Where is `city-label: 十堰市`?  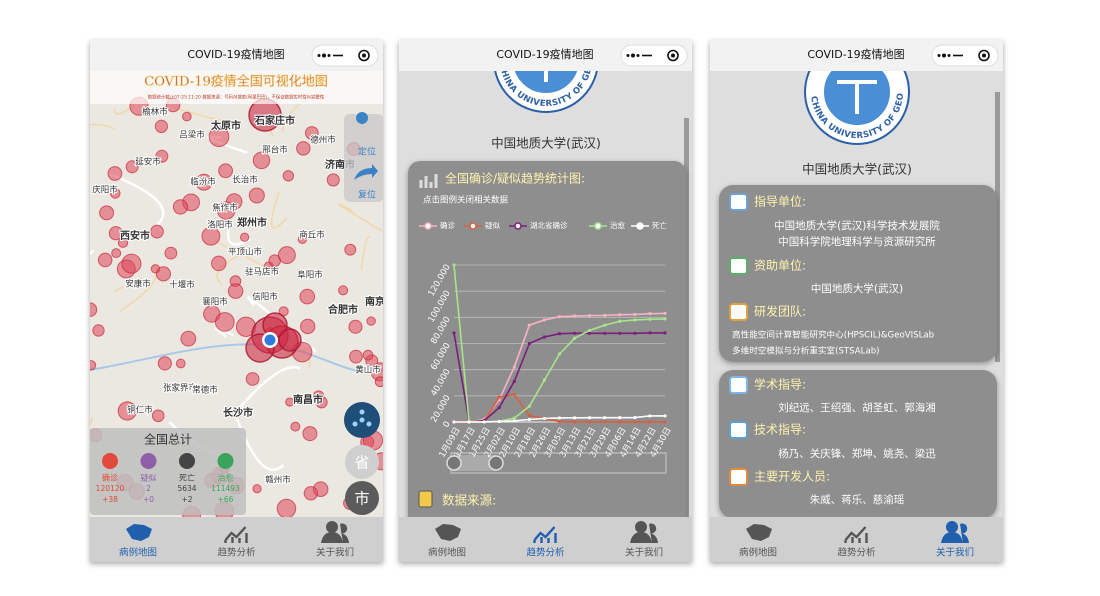 city-label: 十堰市 is located at coordinates (182, 285).